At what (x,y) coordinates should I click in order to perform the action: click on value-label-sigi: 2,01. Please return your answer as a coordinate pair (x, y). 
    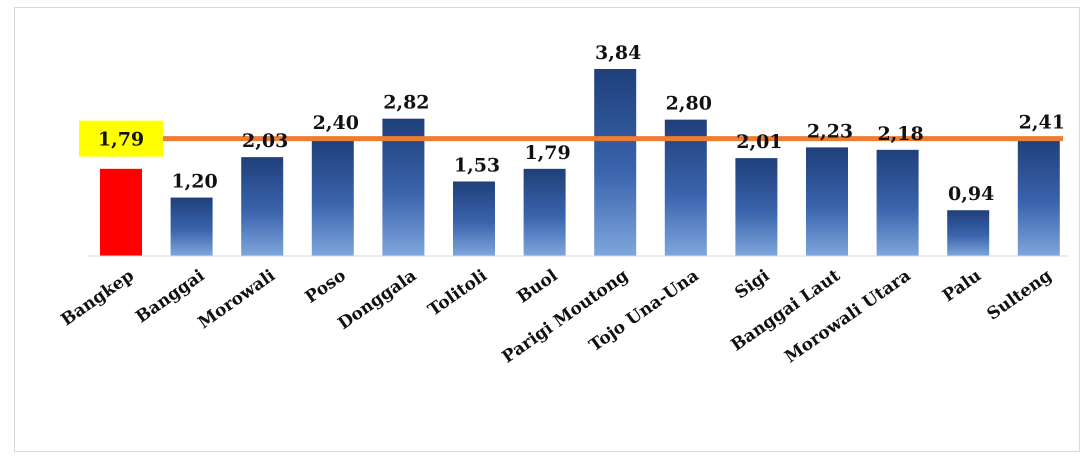
    Looking at the image, I should click on (759, 142).